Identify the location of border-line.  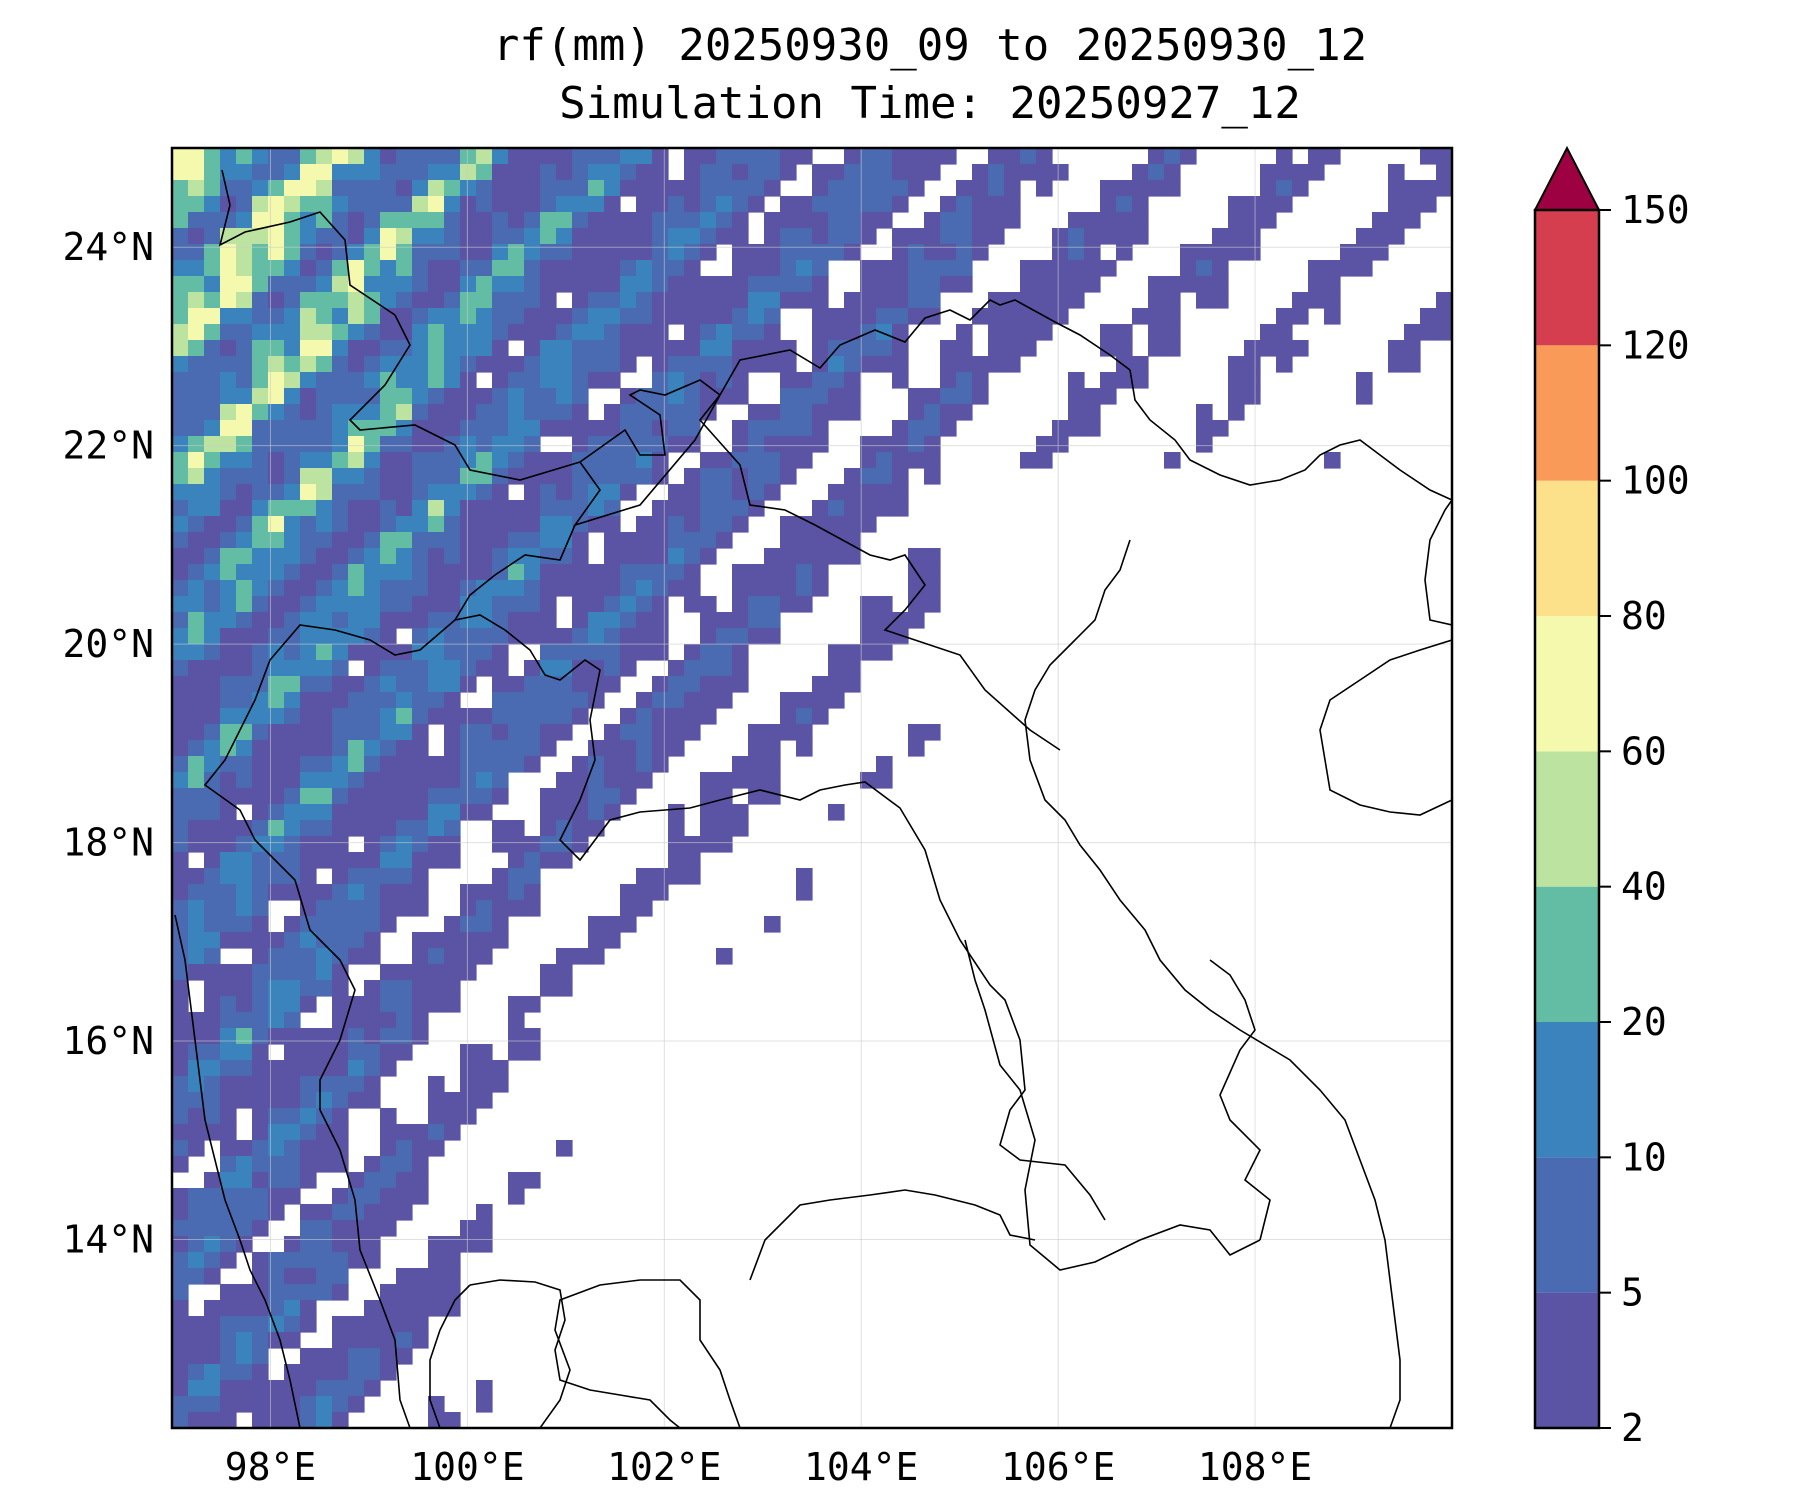
(365, 1268).